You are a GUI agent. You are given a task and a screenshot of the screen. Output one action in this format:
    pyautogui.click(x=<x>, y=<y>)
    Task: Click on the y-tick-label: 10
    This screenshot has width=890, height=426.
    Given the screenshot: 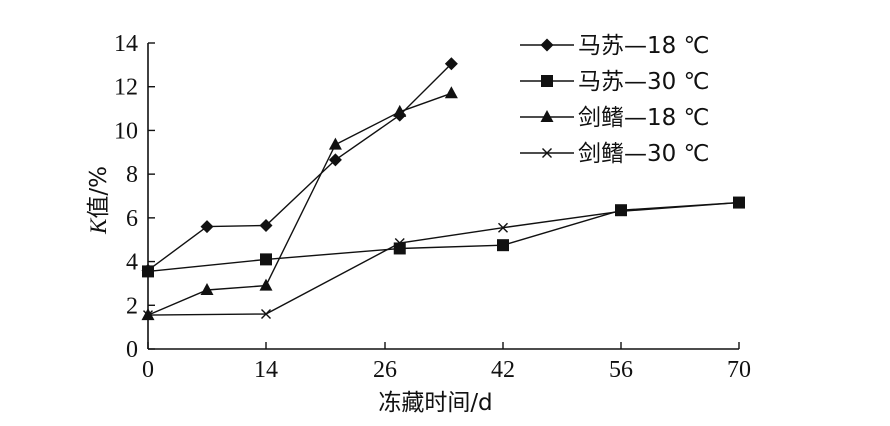 What is the action you would take?
    pyautogui.click(x=126, y=131)
    